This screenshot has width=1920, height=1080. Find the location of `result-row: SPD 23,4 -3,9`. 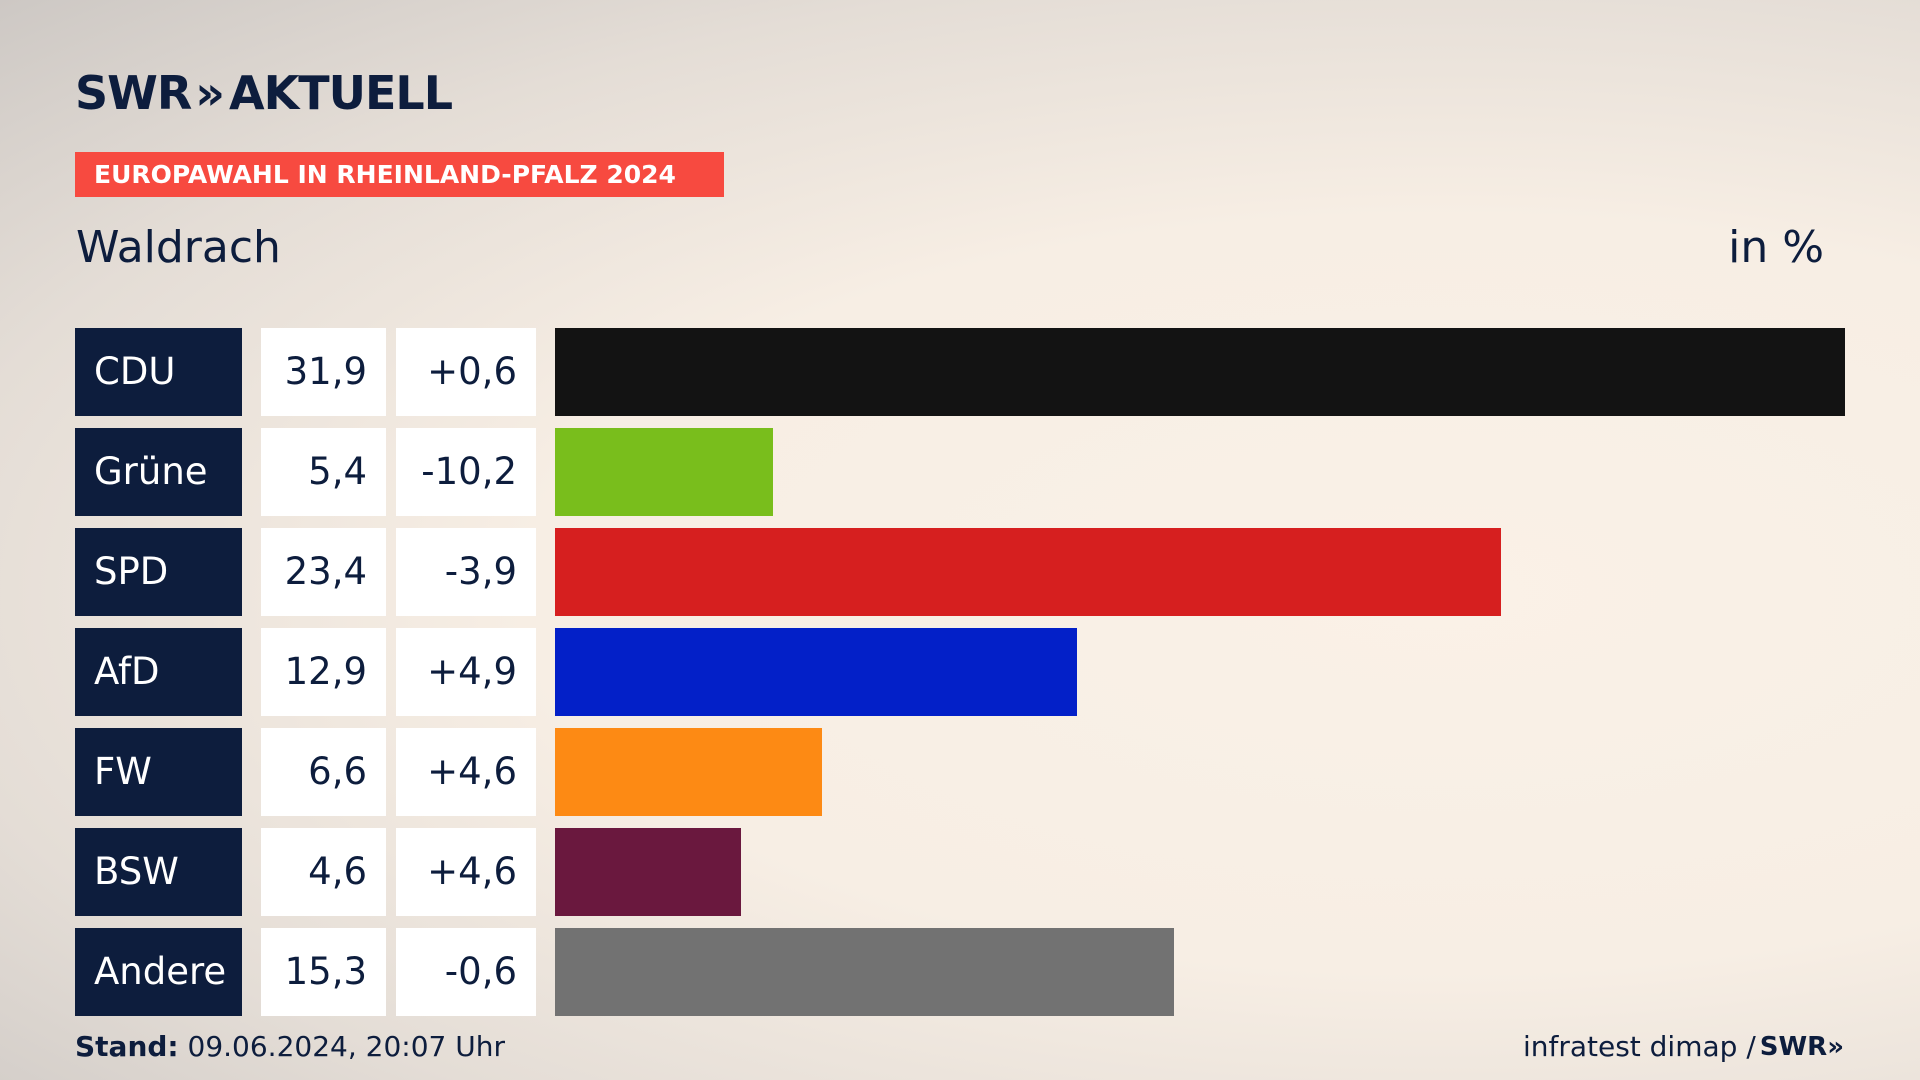

result-row: SPD 23,4 -3,9 is located at coordinates (960, 572).